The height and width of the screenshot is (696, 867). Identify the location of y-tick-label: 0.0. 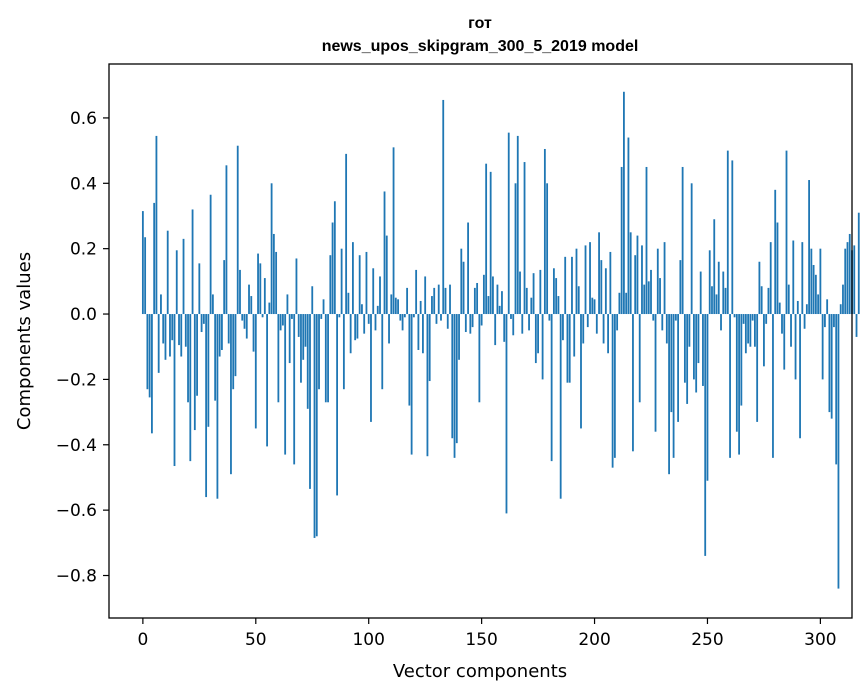
(83, 315).